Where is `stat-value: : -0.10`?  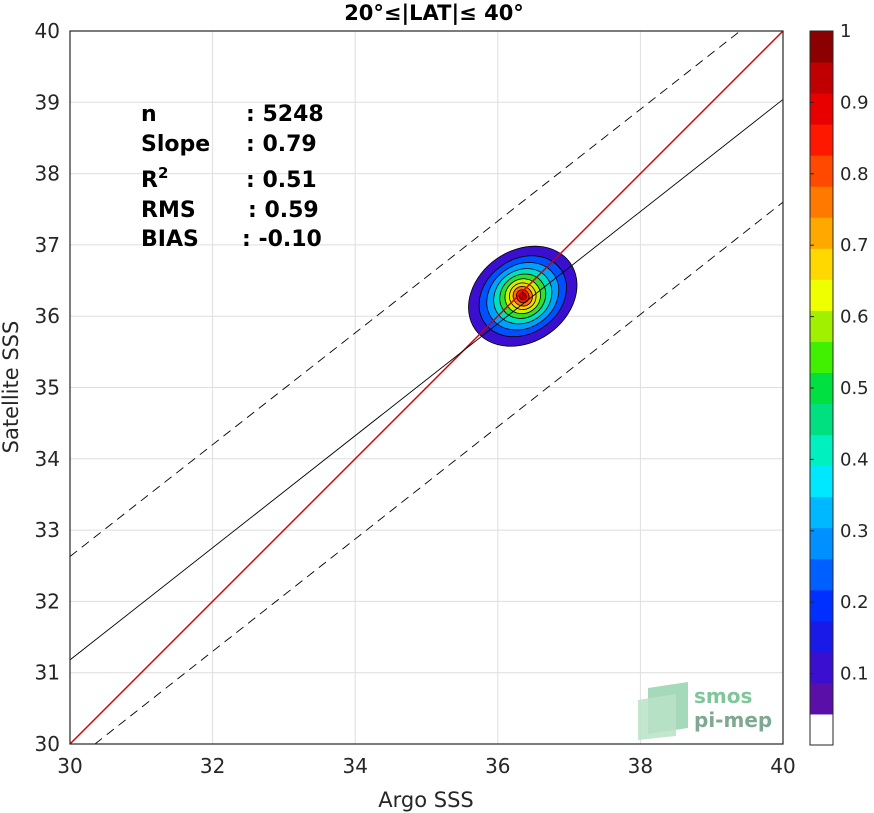 stat-value: : -0.10 is located at coordinates (282, 239).